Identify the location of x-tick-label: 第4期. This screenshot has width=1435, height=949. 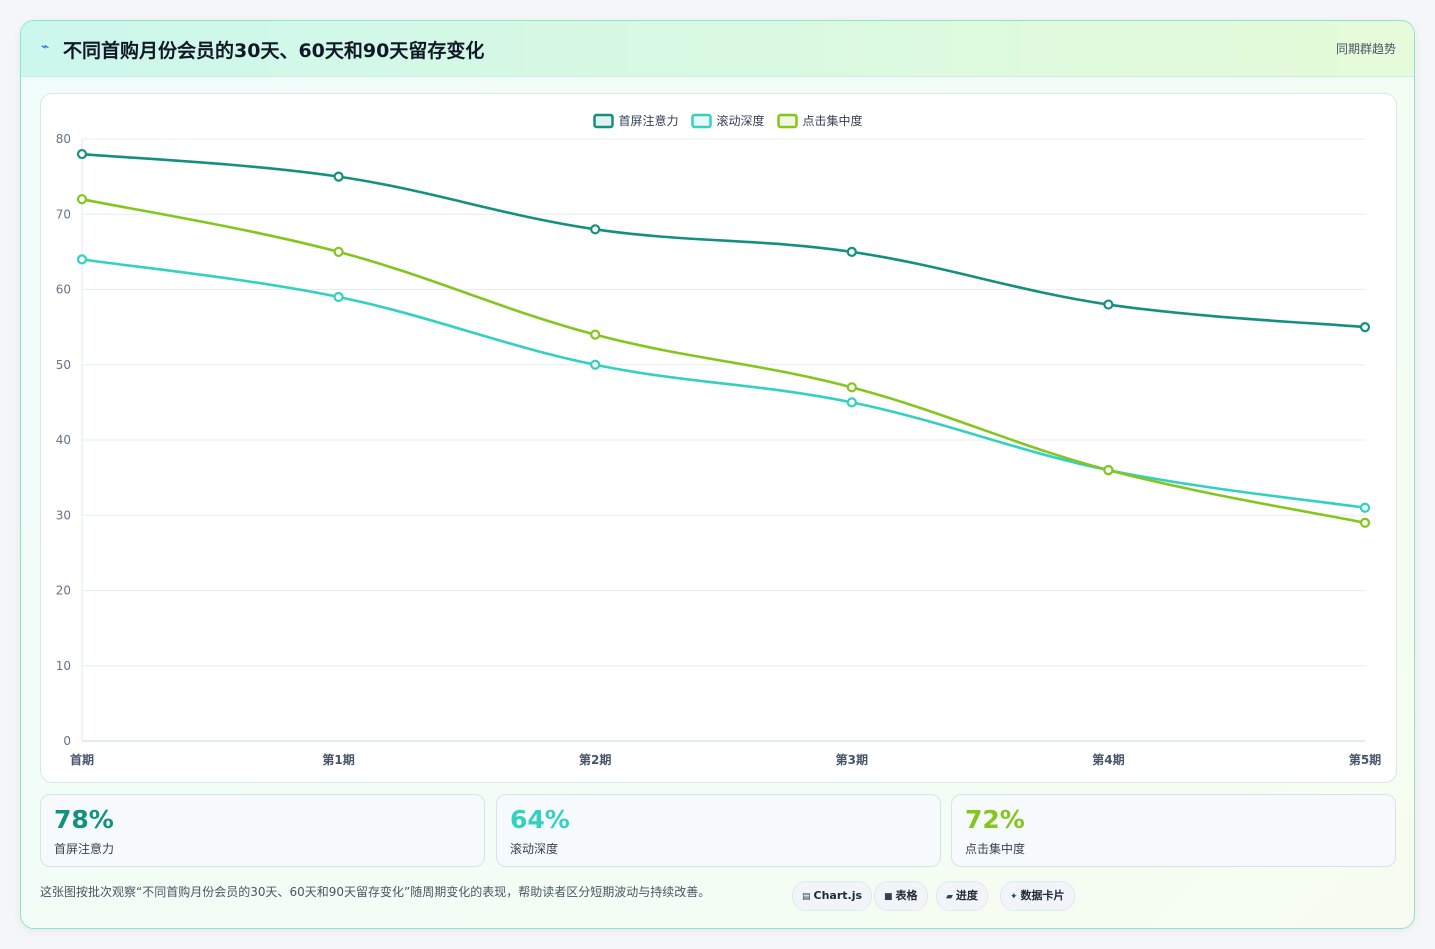
(1108, 759).